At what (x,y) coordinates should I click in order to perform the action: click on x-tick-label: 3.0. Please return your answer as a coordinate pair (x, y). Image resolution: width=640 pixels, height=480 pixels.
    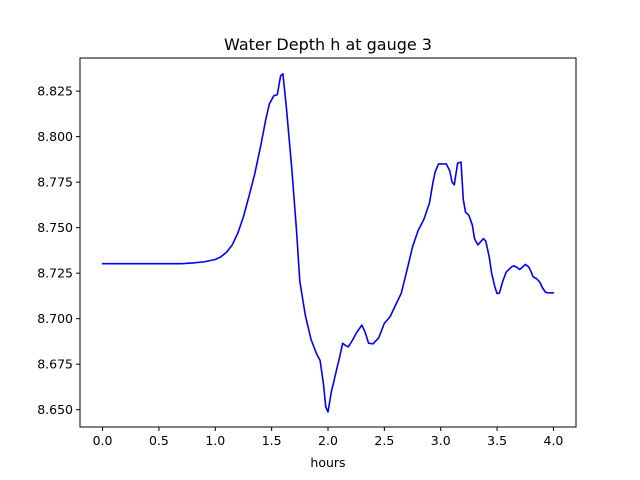
    Looking at the image, I should click on (441, 440).